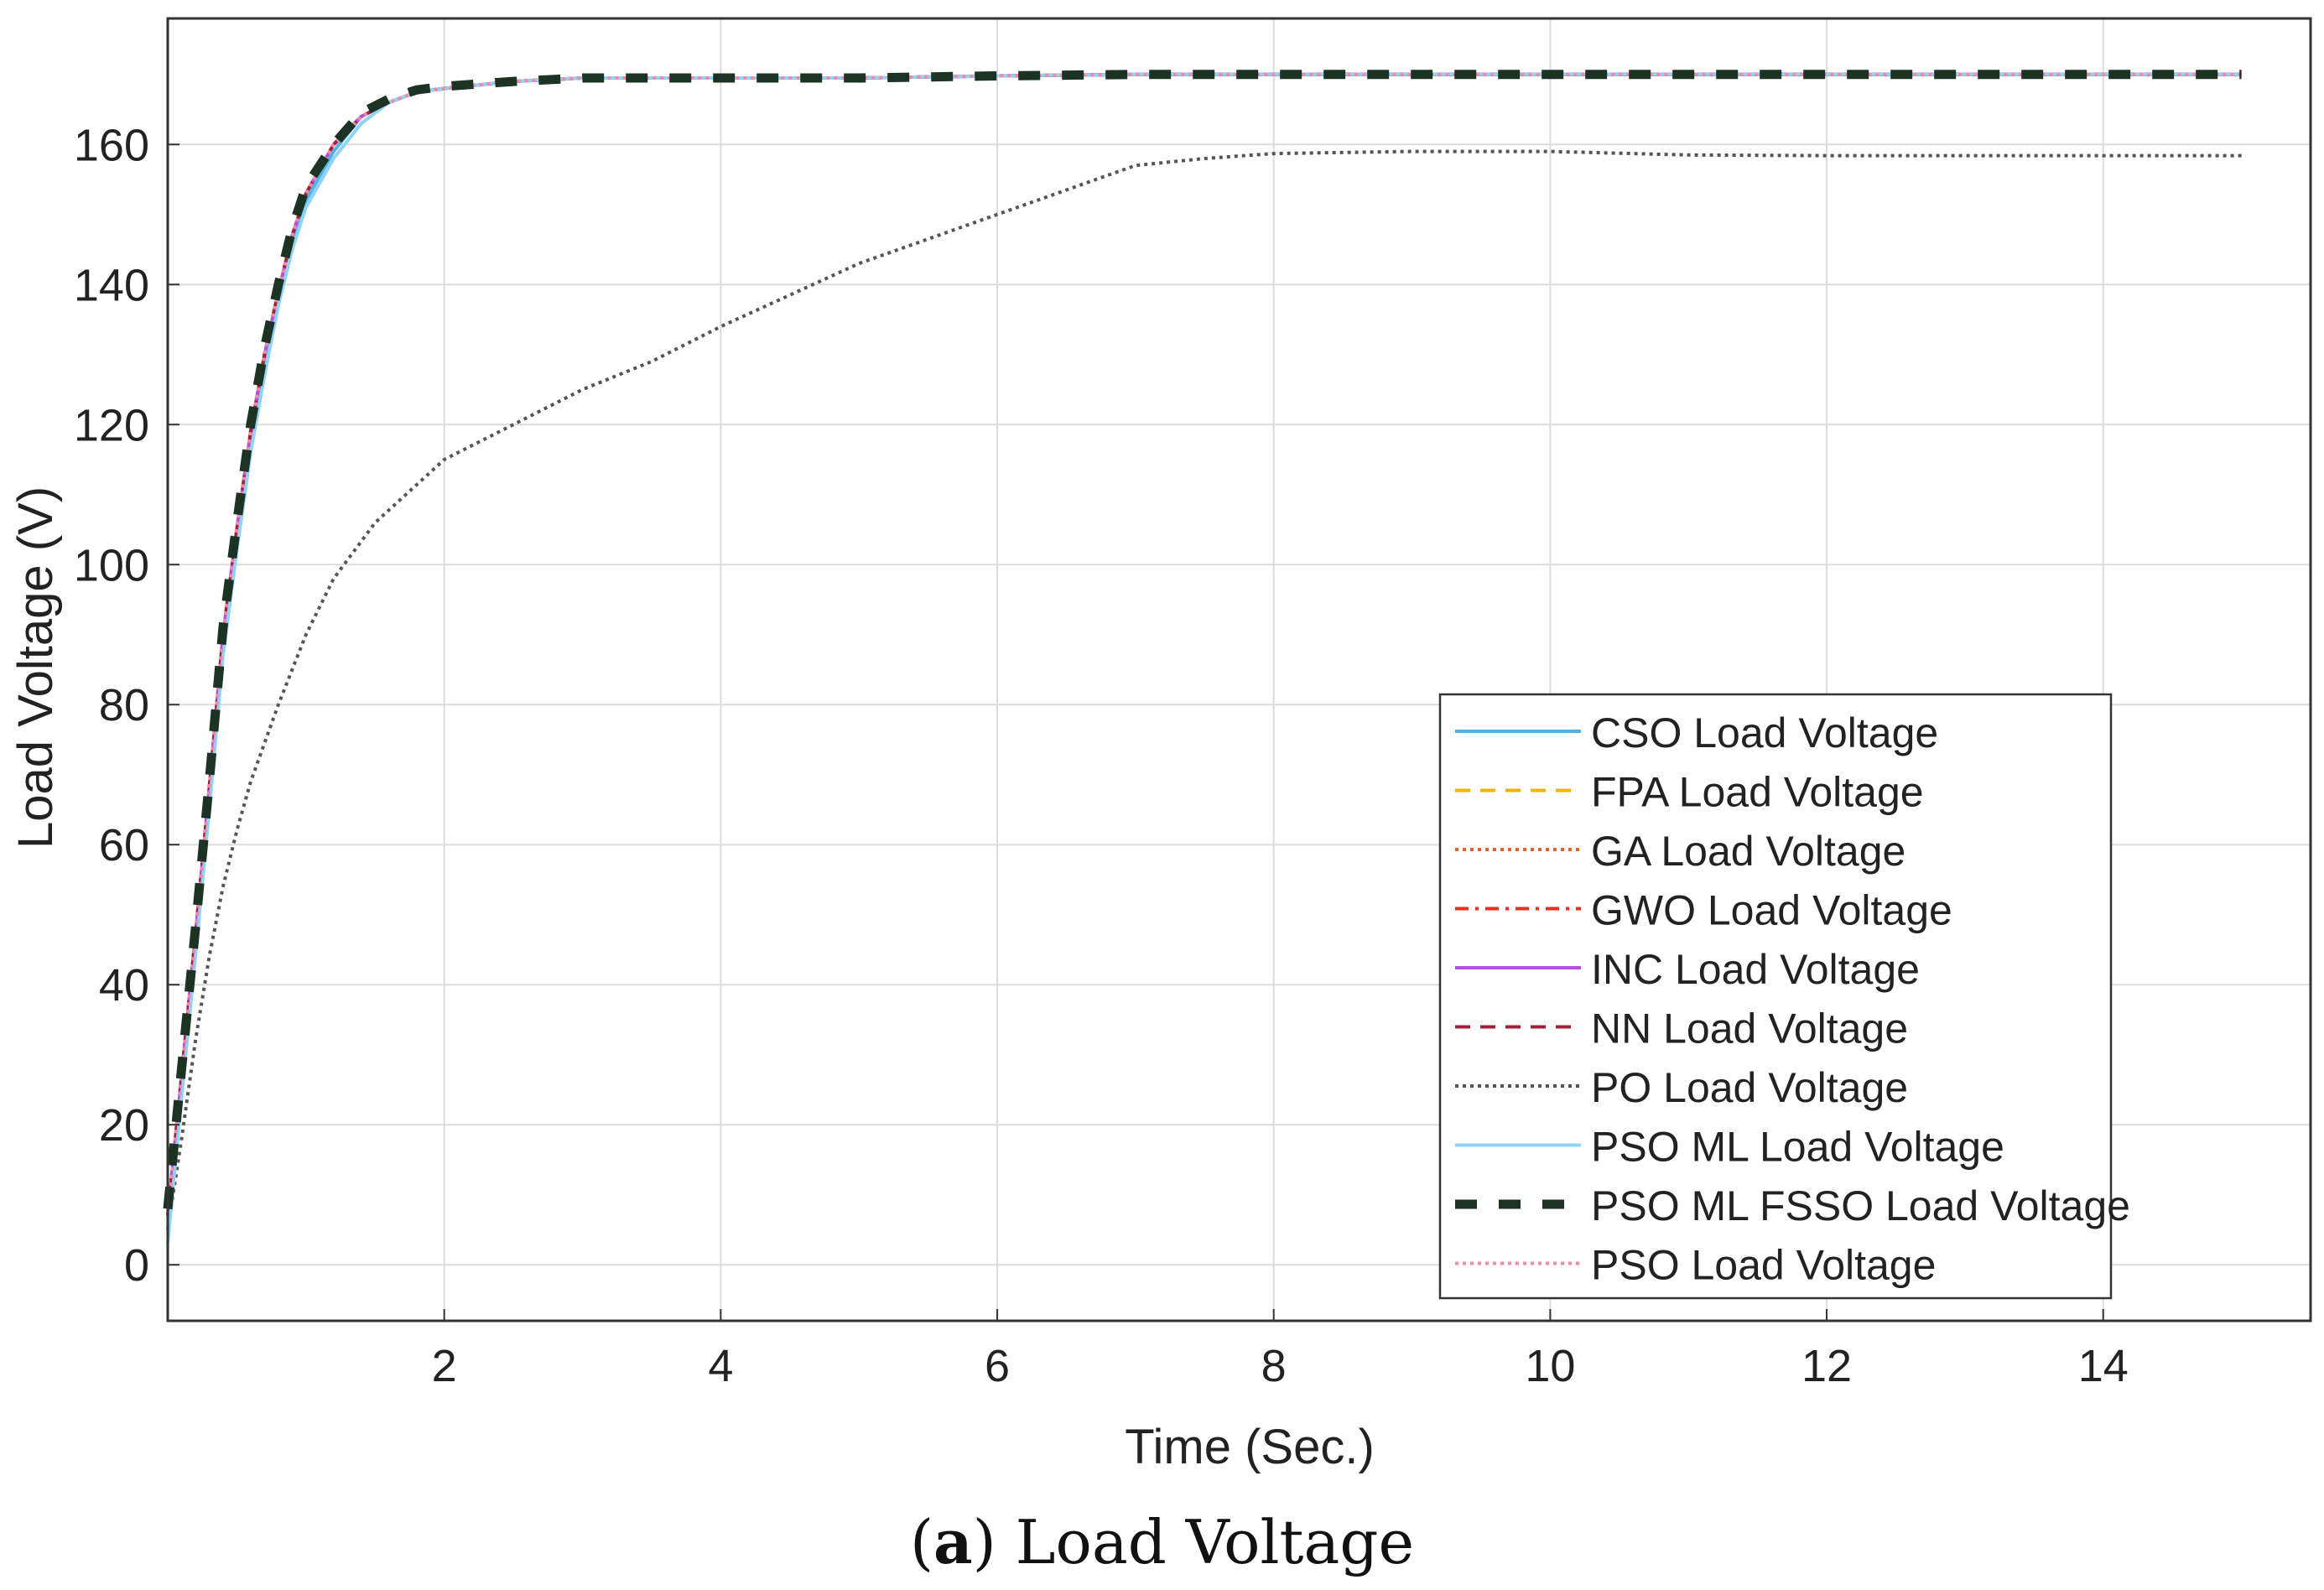 The width and height of the screenshot is (2324, 1590). Describe the element at coordinates (1764, 732) in the screenshot. I see `legend-label: CSO Load Voltage` at that location.